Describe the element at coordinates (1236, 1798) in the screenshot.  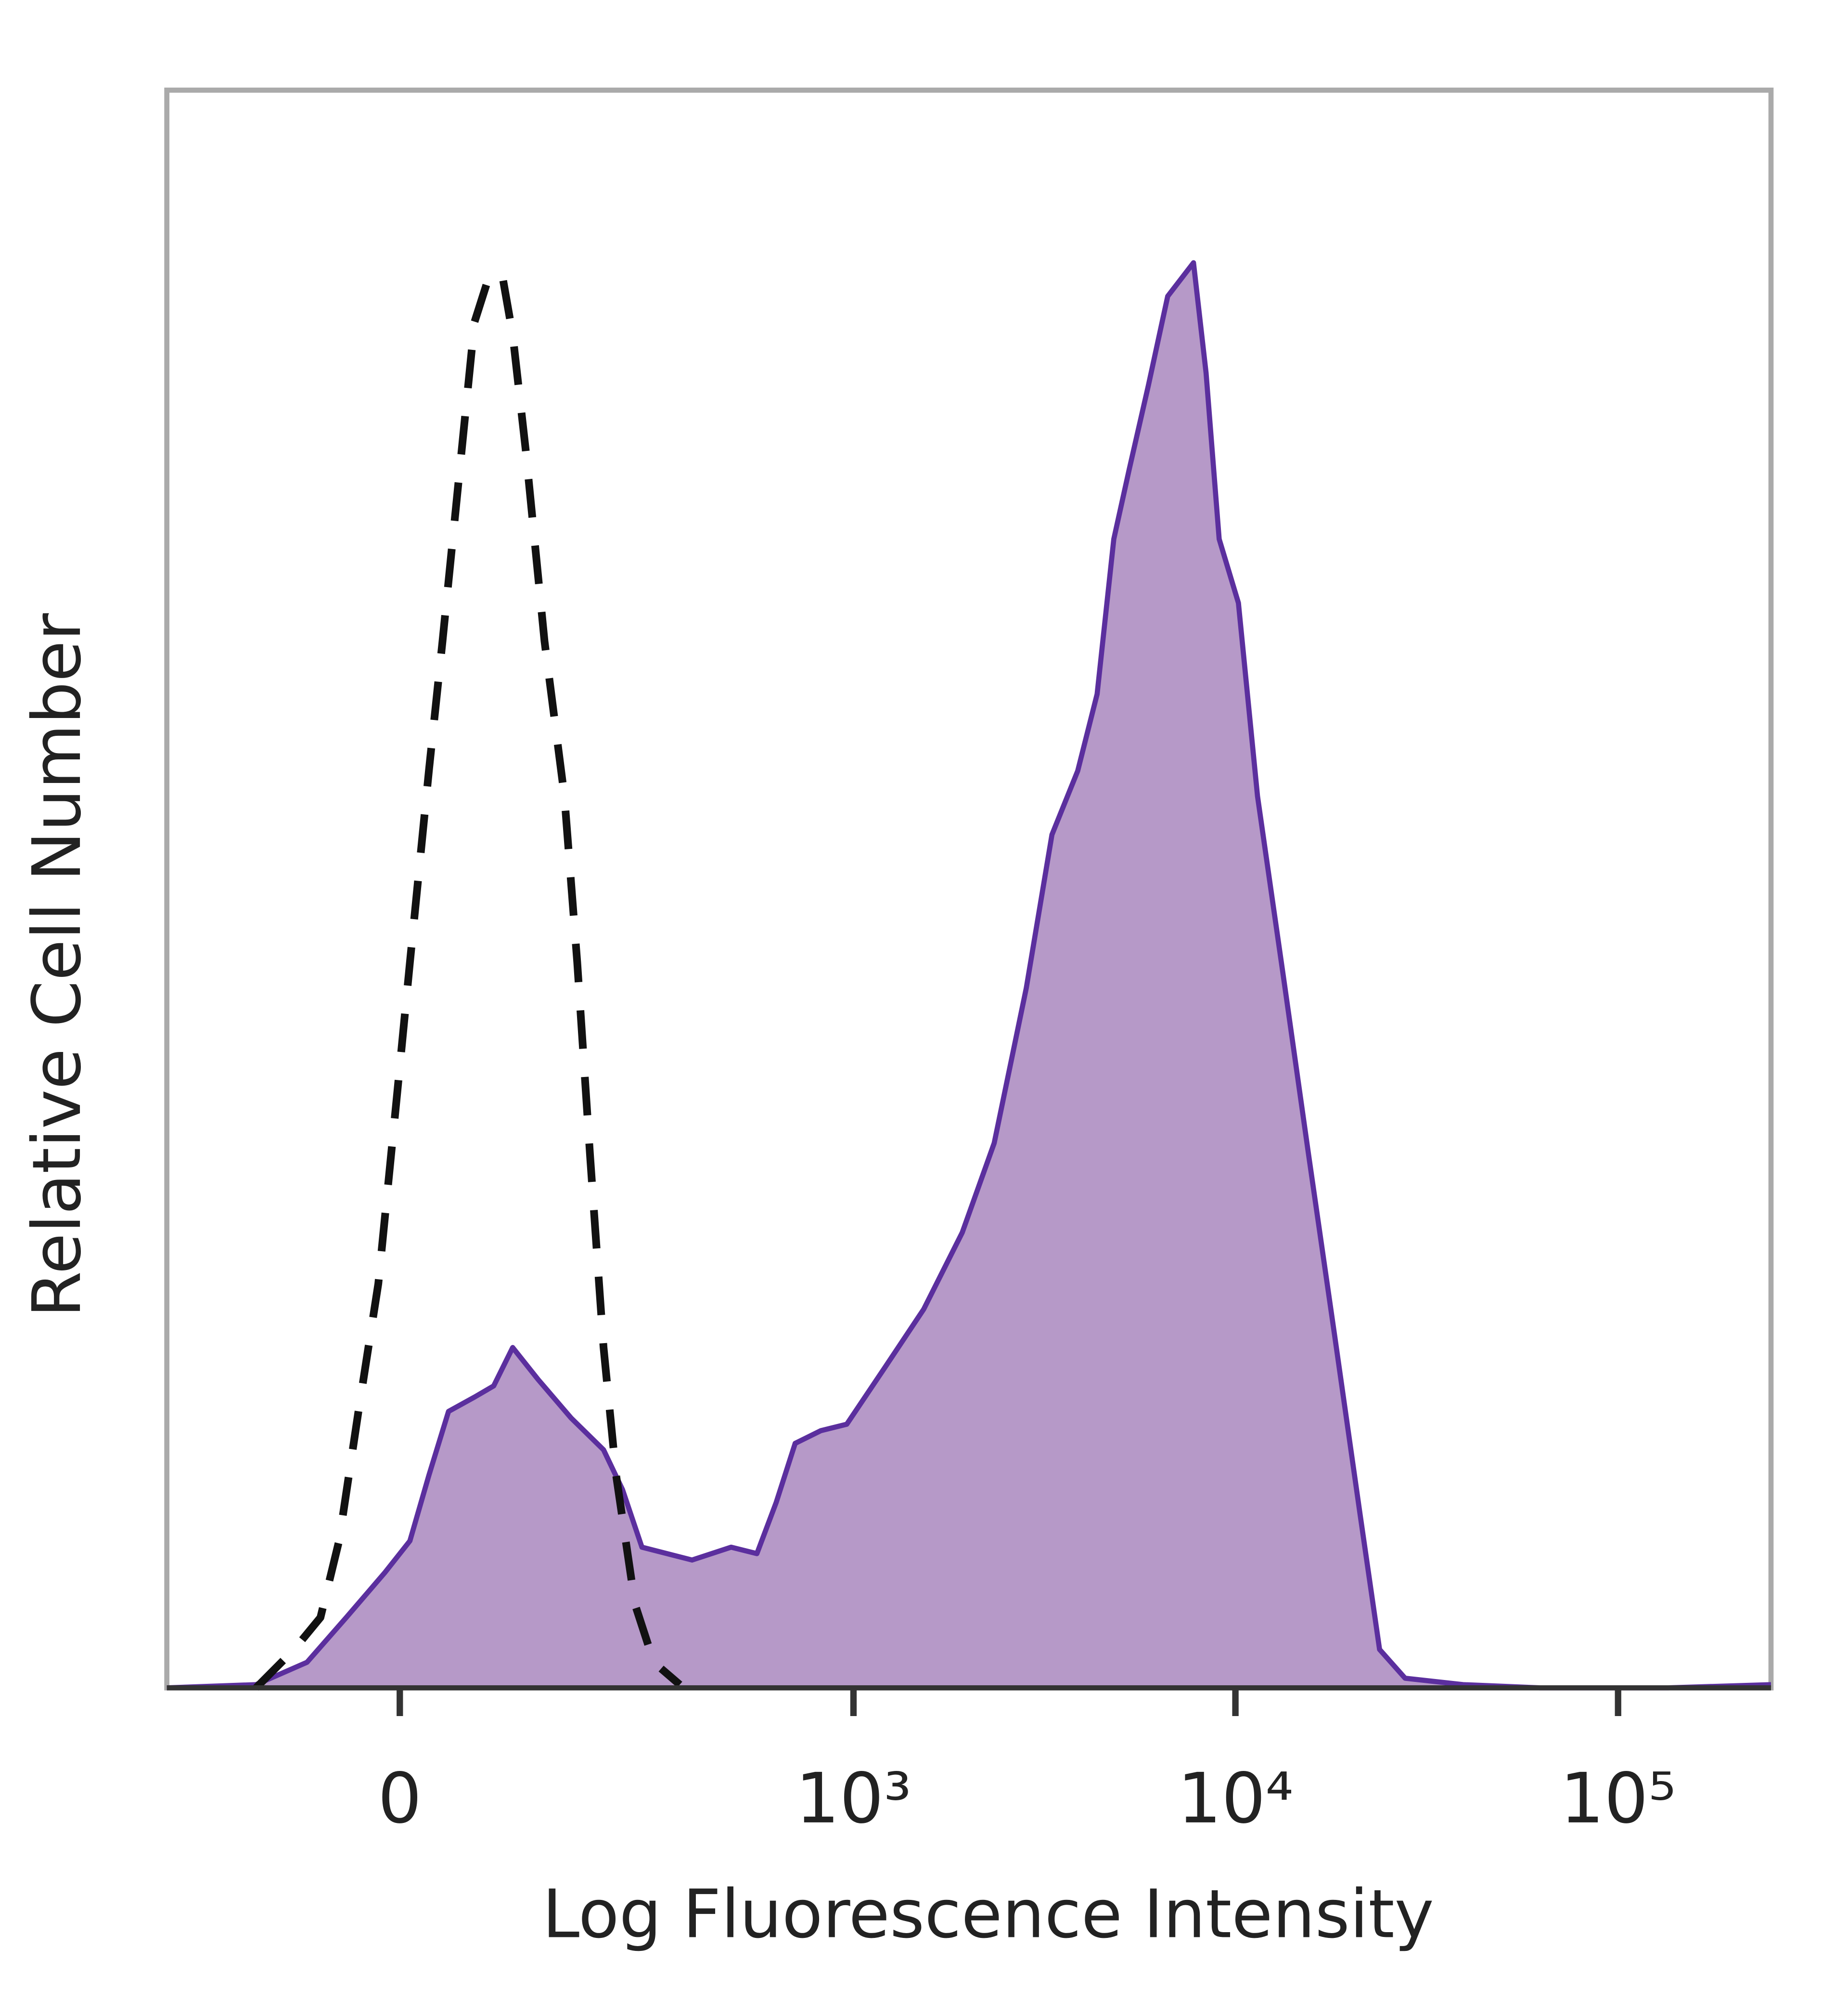
I see `x-tick-label: 10⁴` at that location.